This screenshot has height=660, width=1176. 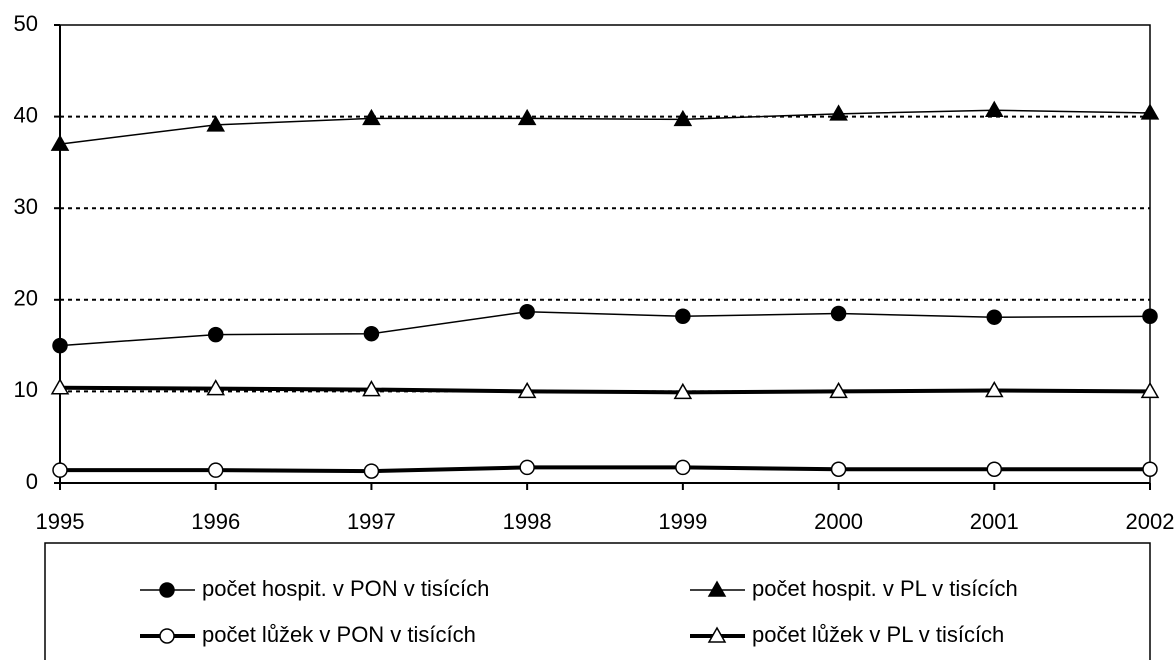 I want to click on x-tick-label: 1999, so click(x=682, y=521).